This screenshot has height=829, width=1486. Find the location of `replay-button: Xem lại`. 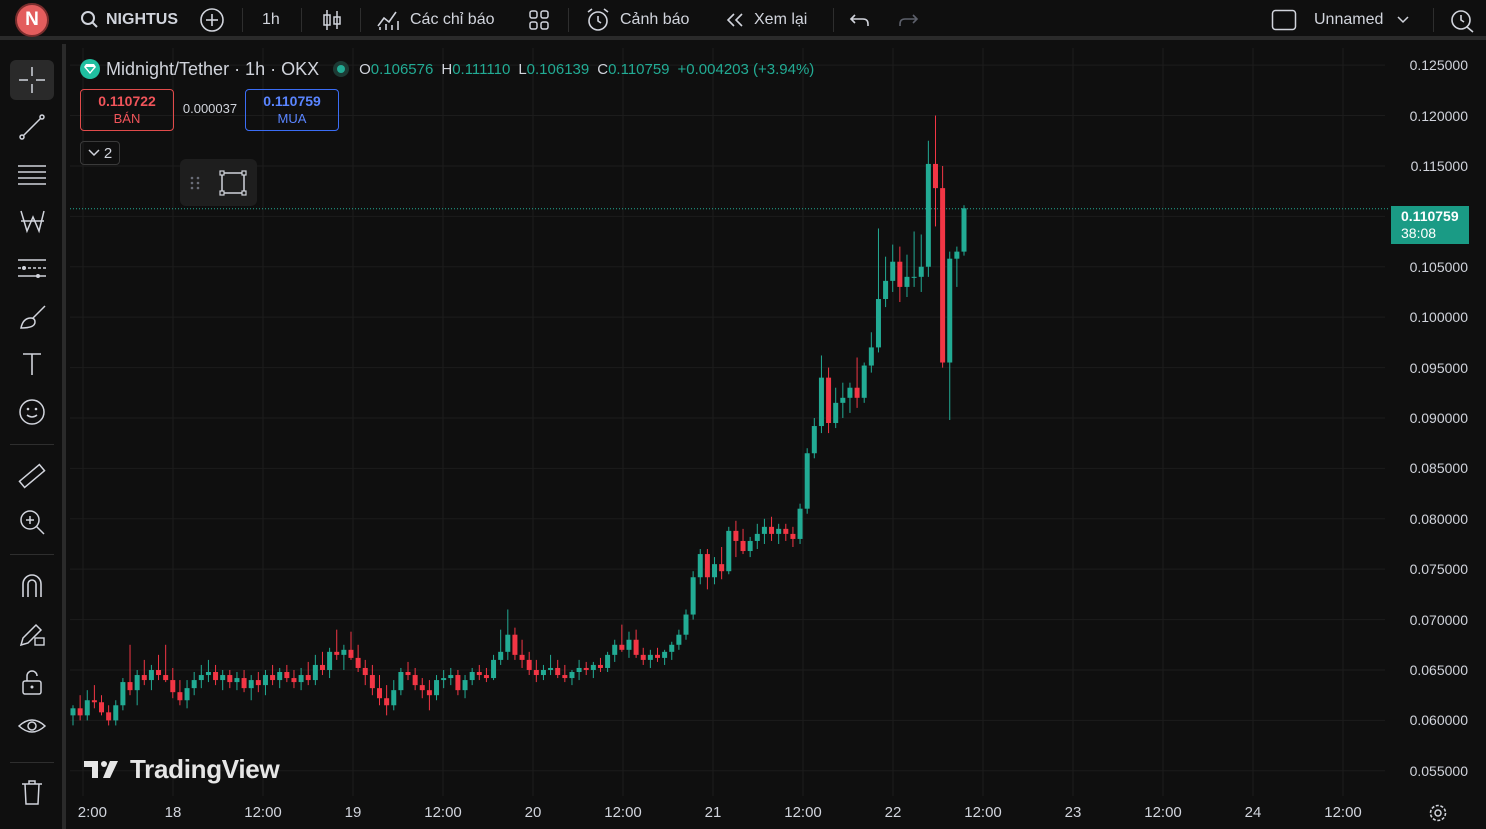

replay-button: Xem lại is located at coordinates (765, 20).